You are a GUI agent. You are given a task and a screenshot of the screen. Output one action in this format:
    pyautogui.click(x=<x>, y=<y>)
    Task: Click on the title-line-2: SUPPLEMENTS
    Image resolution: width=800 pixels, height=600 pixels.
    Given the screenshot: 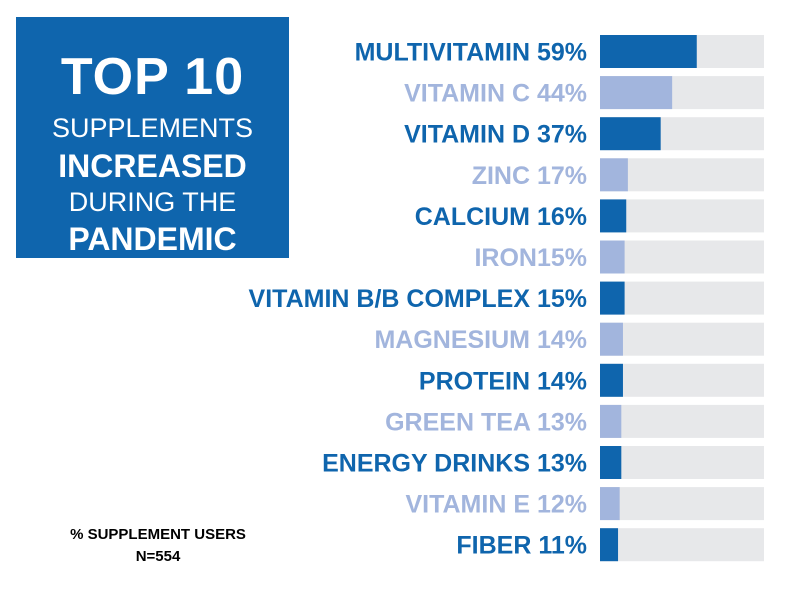 What is the action you would take?
    pyautogui.click(x=152, y=128)
    